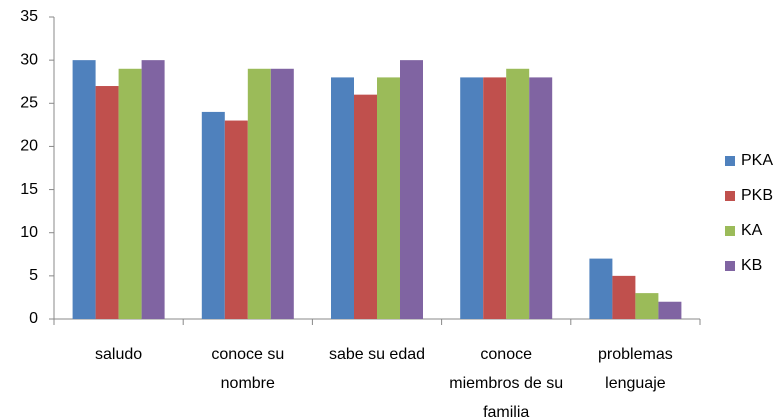 This screenshot has height=418, width=776. Describe the element at coordinates (506, 382) in the screenshot. I see `x-tick-label: conoce miembros de su familia` at that location.